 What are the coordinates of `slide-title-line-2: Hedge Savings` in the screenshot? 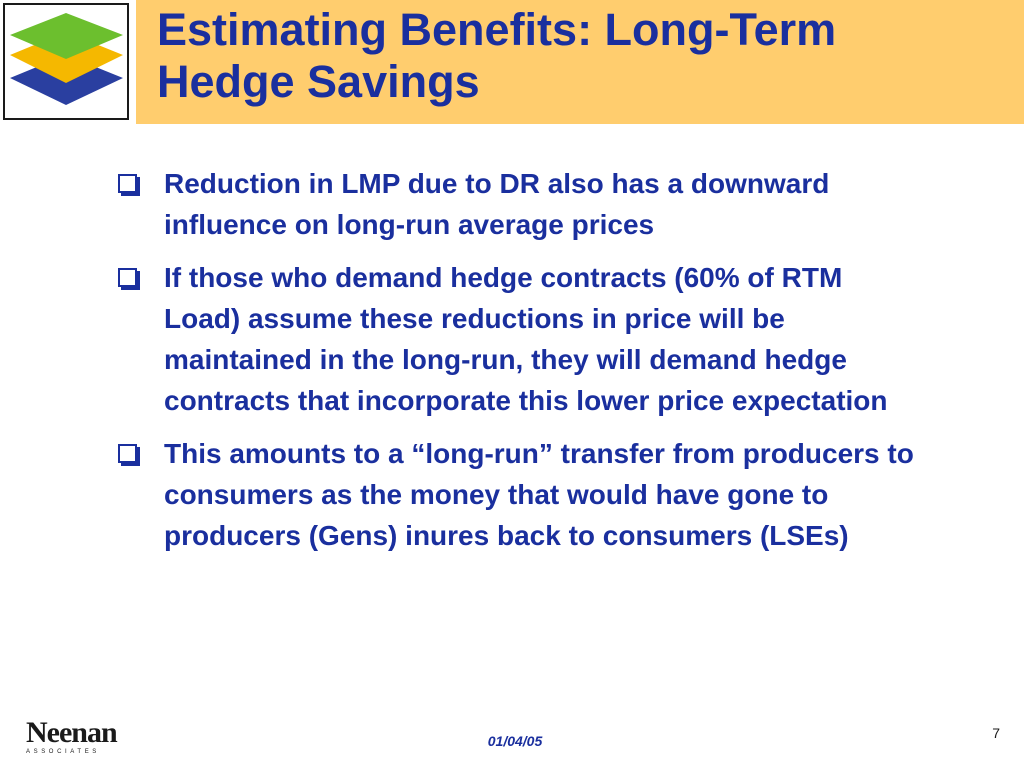 It's located at (318, 81).